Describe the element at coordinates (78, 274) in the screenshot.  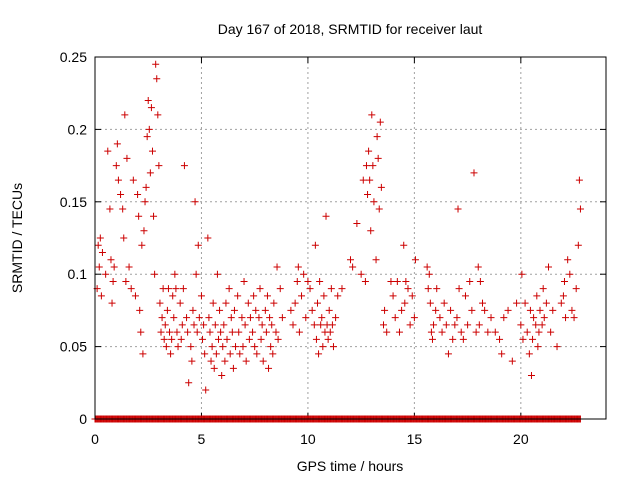
I see `y-tick-label: 0.1` at that location.